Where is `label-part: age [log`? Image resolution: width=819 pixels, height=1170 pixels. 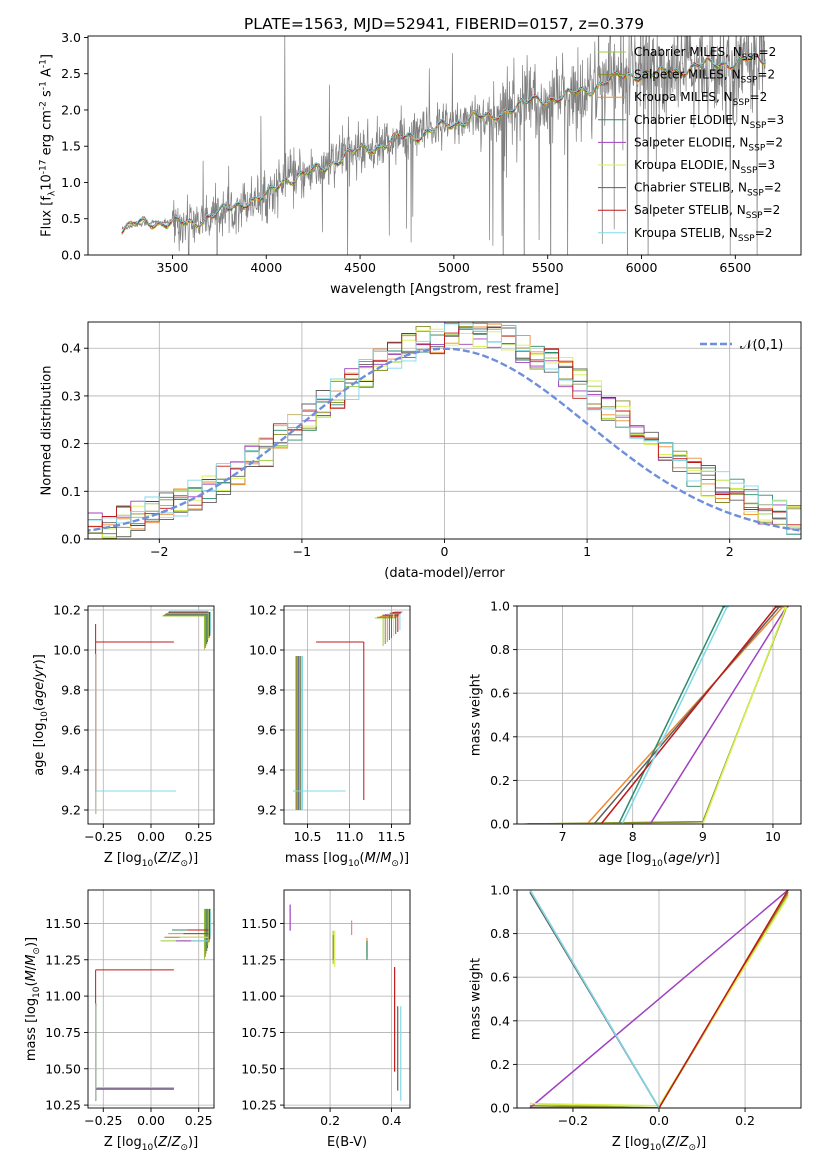
label-part: age [log is located at coordinates (624, 858).